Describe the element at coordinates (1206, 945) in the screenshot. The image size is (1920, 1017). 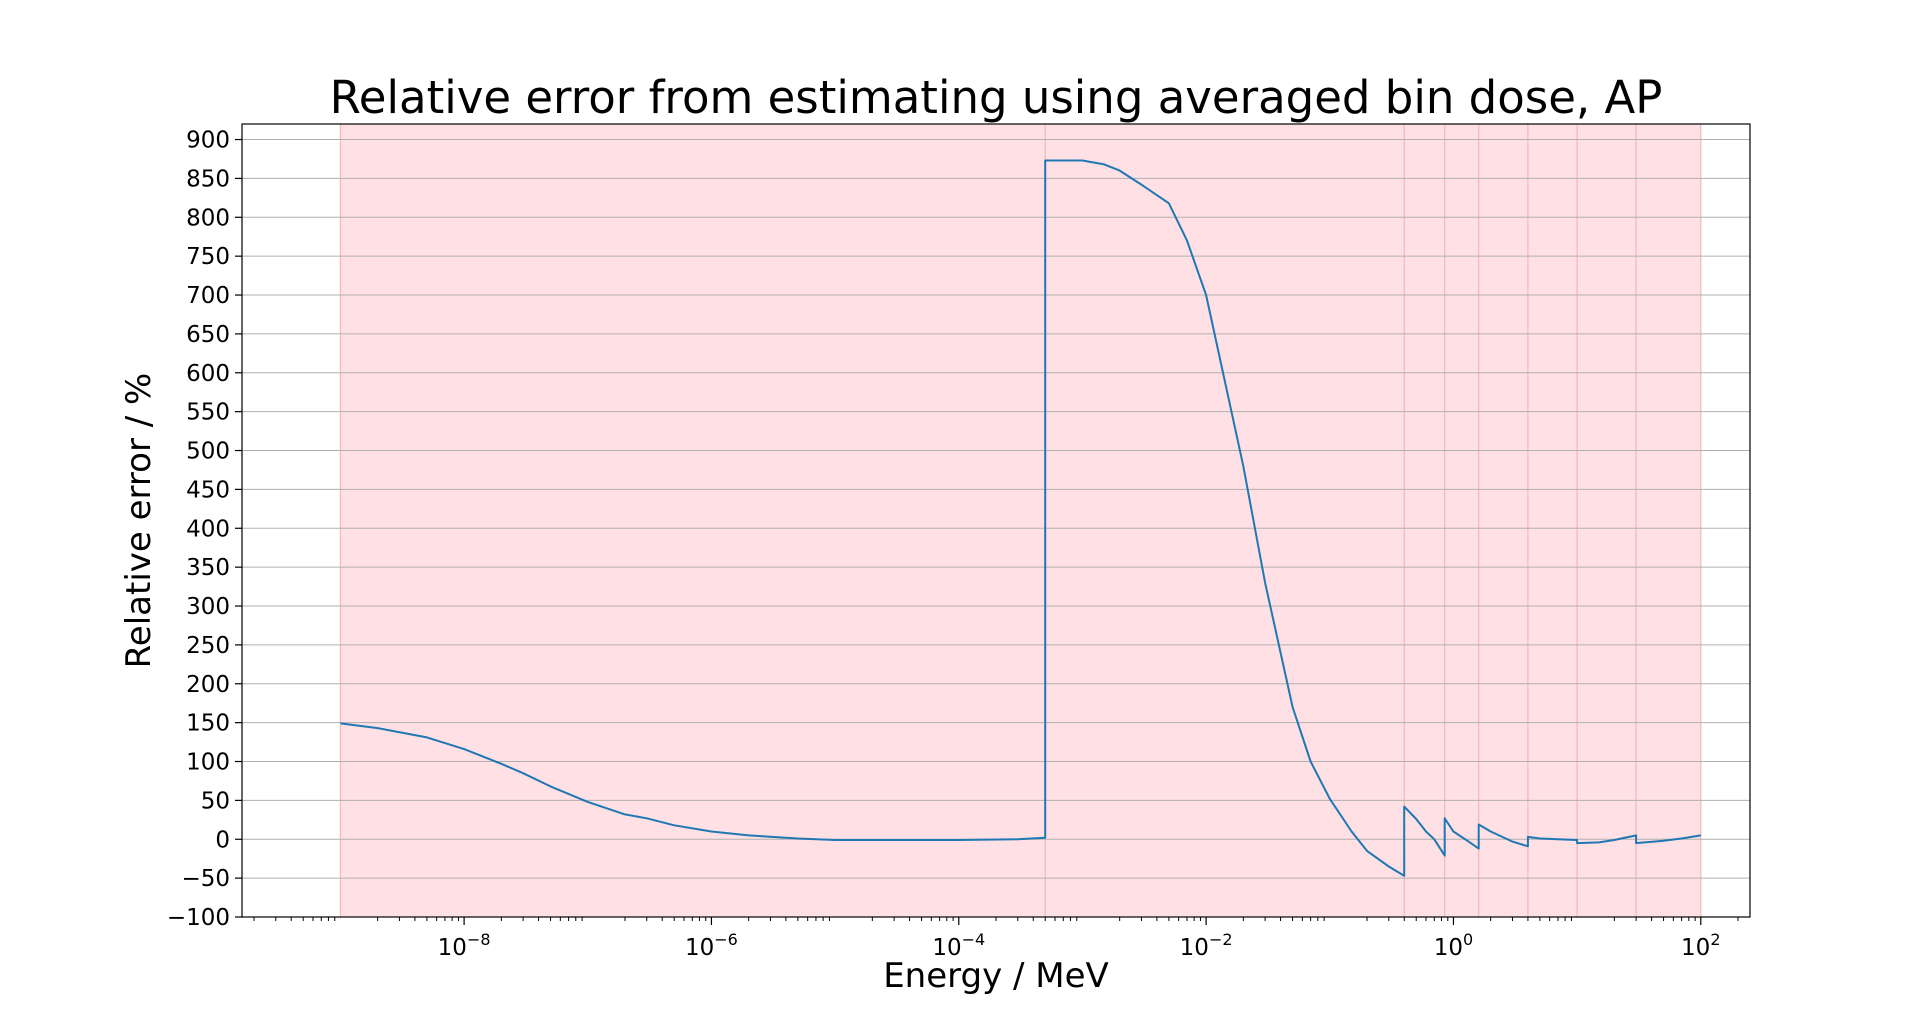
I see `x-tick-label: 10⁻²` at that location.